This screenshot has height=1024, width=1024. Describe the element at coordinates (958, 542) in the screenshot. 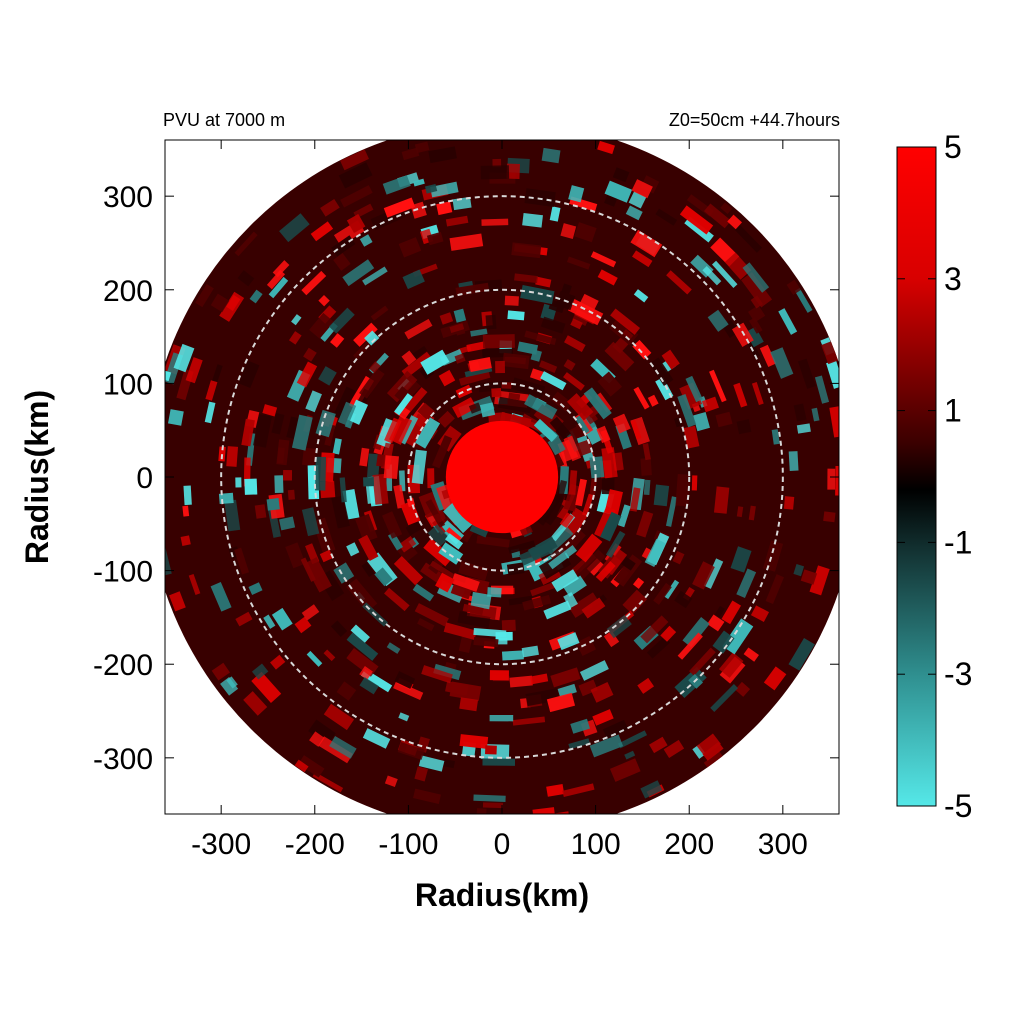

I see `colorbar-tick-label: -1` at that location.